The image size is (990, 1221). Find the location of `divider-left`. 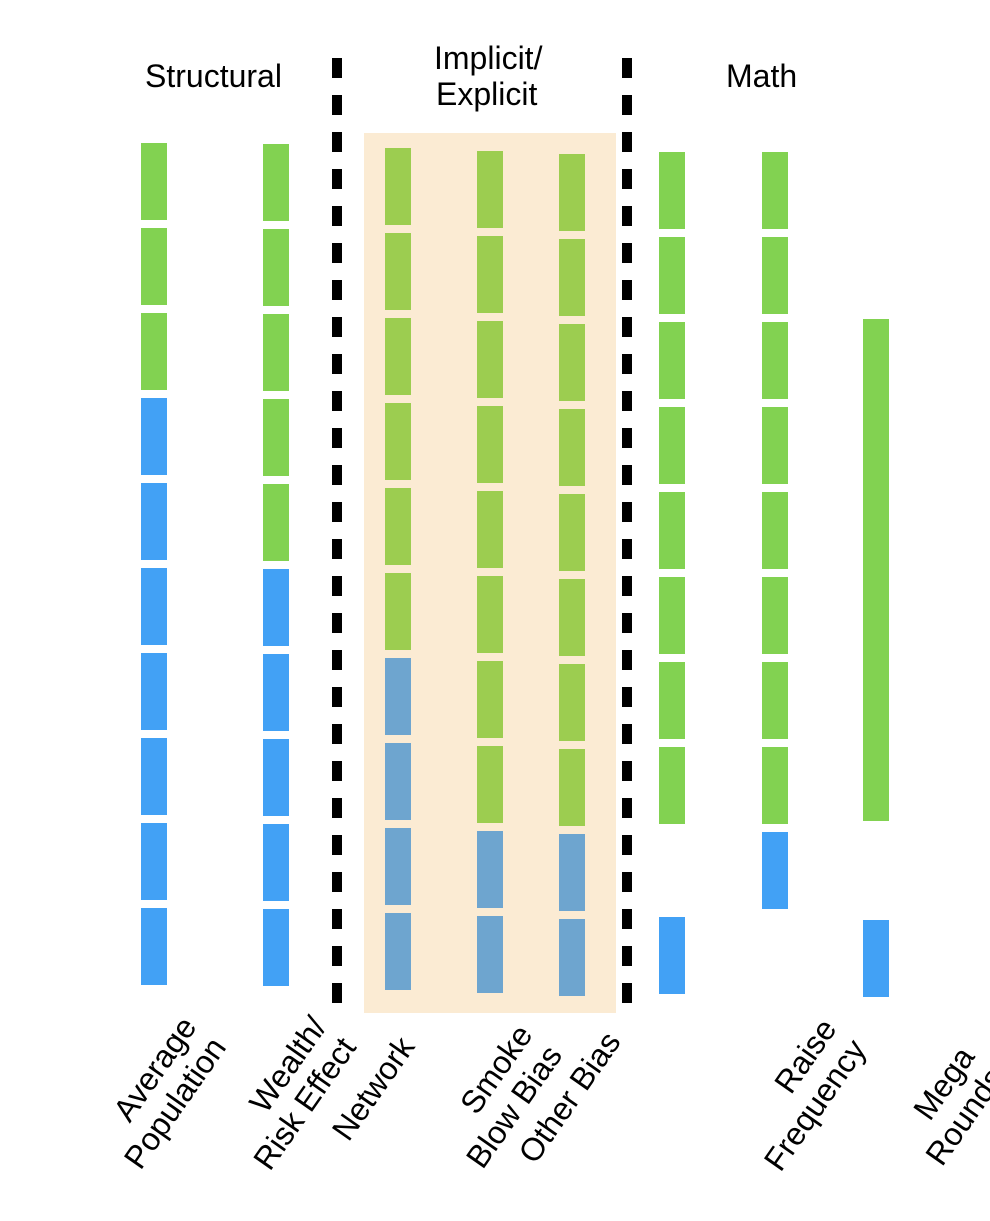

divider-left is located at coordinates (337, 535).